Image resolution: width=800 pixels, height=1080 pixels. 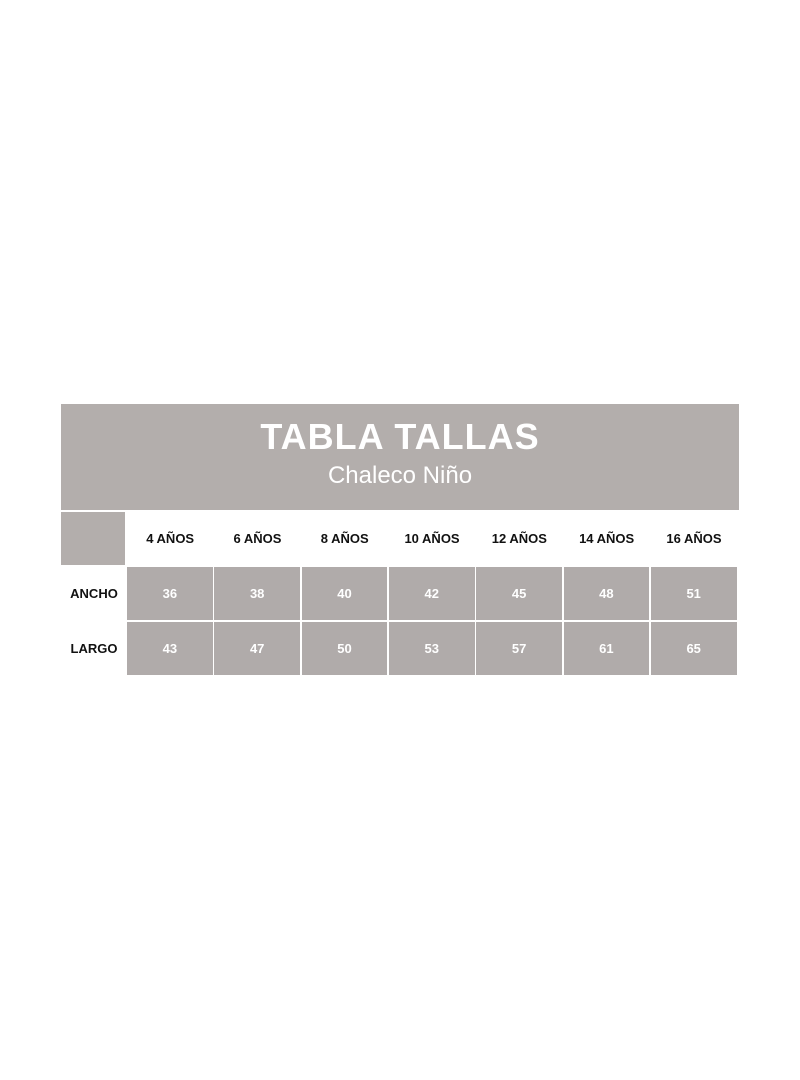 What do you see at coordinates (694, 538) in the screenshot?
I see `column-header: 16 AÑOS` at bounding box center [694, 538].